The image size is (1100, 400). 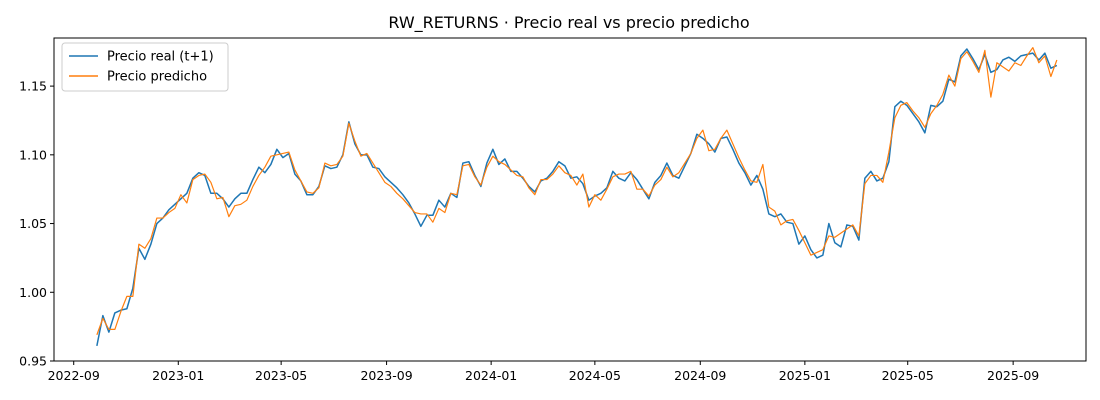 I want to click on x-tick-label: 2022-09, so click(x=74, y=375).